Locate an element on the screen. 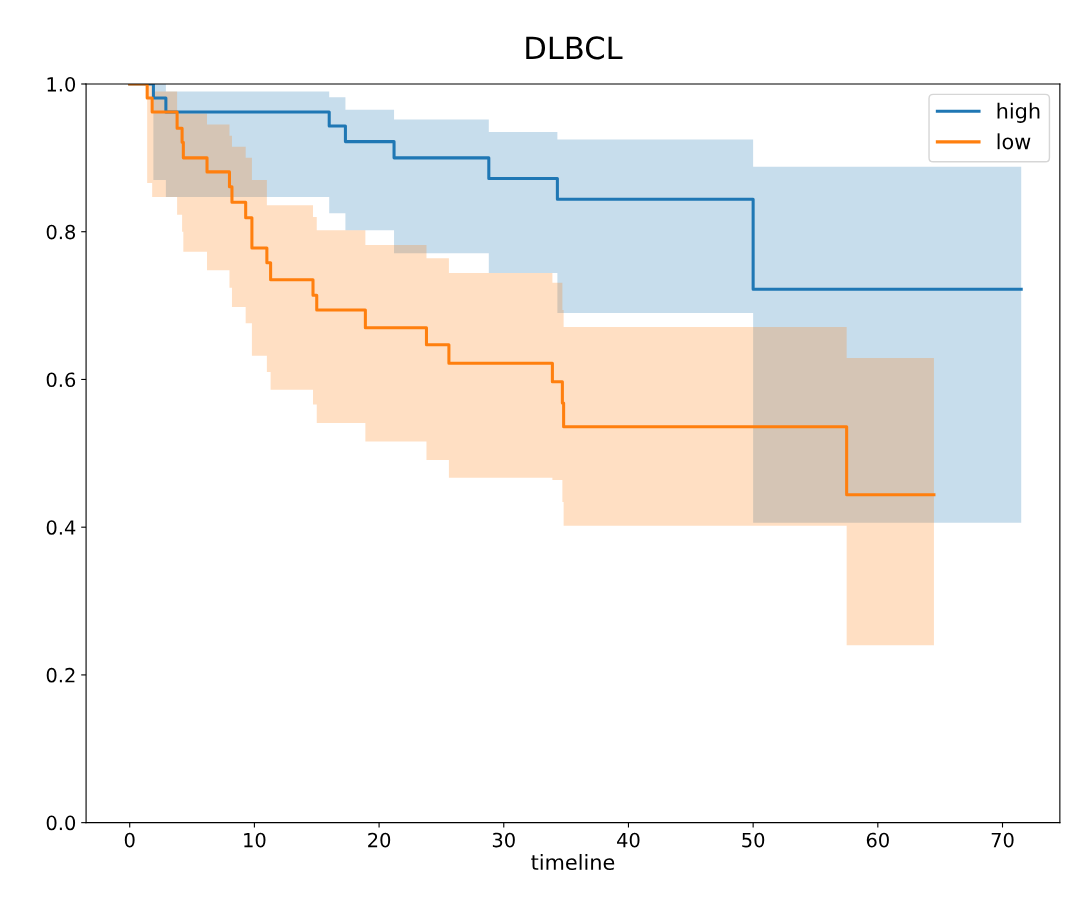 The width and height of the screenshot is (1076, 908). y-tick-label: 0.4 is located at coordinates (61, 527).